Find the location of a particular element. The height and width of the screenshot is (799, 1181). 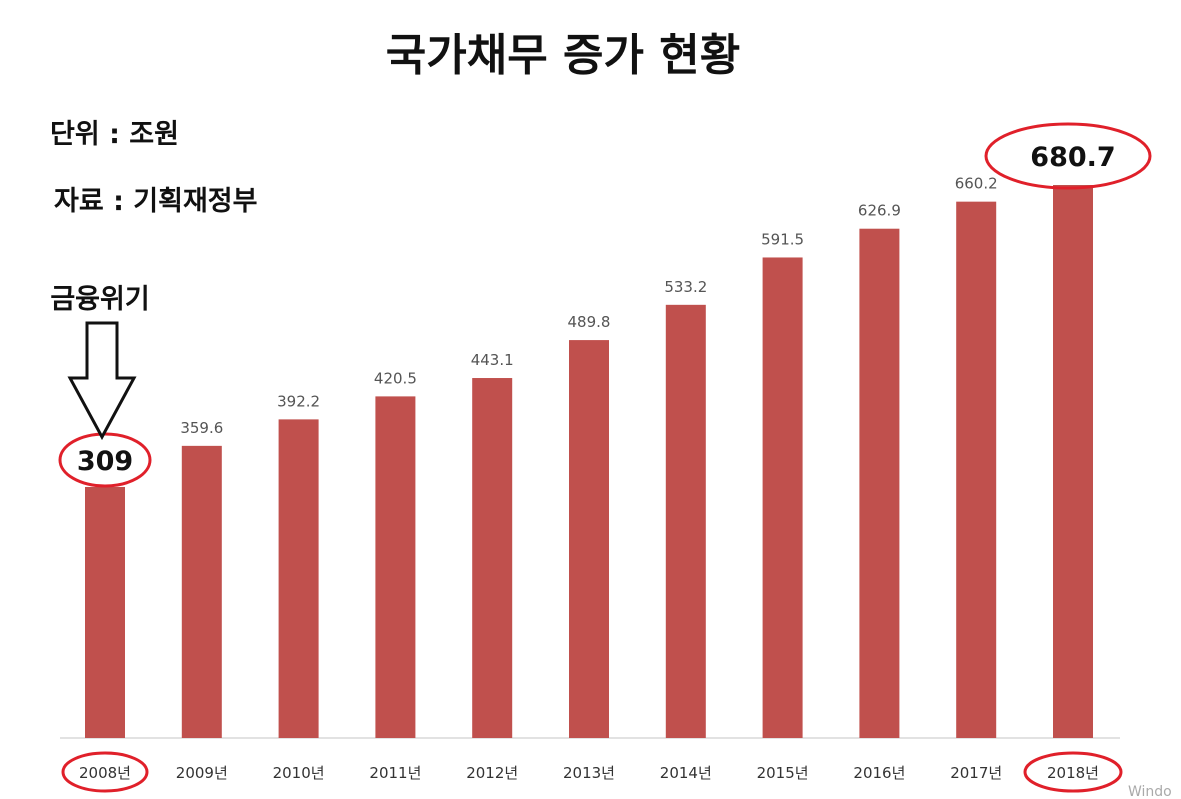

x-tick-label: 2018년 is located at coordinates (1073, 773).